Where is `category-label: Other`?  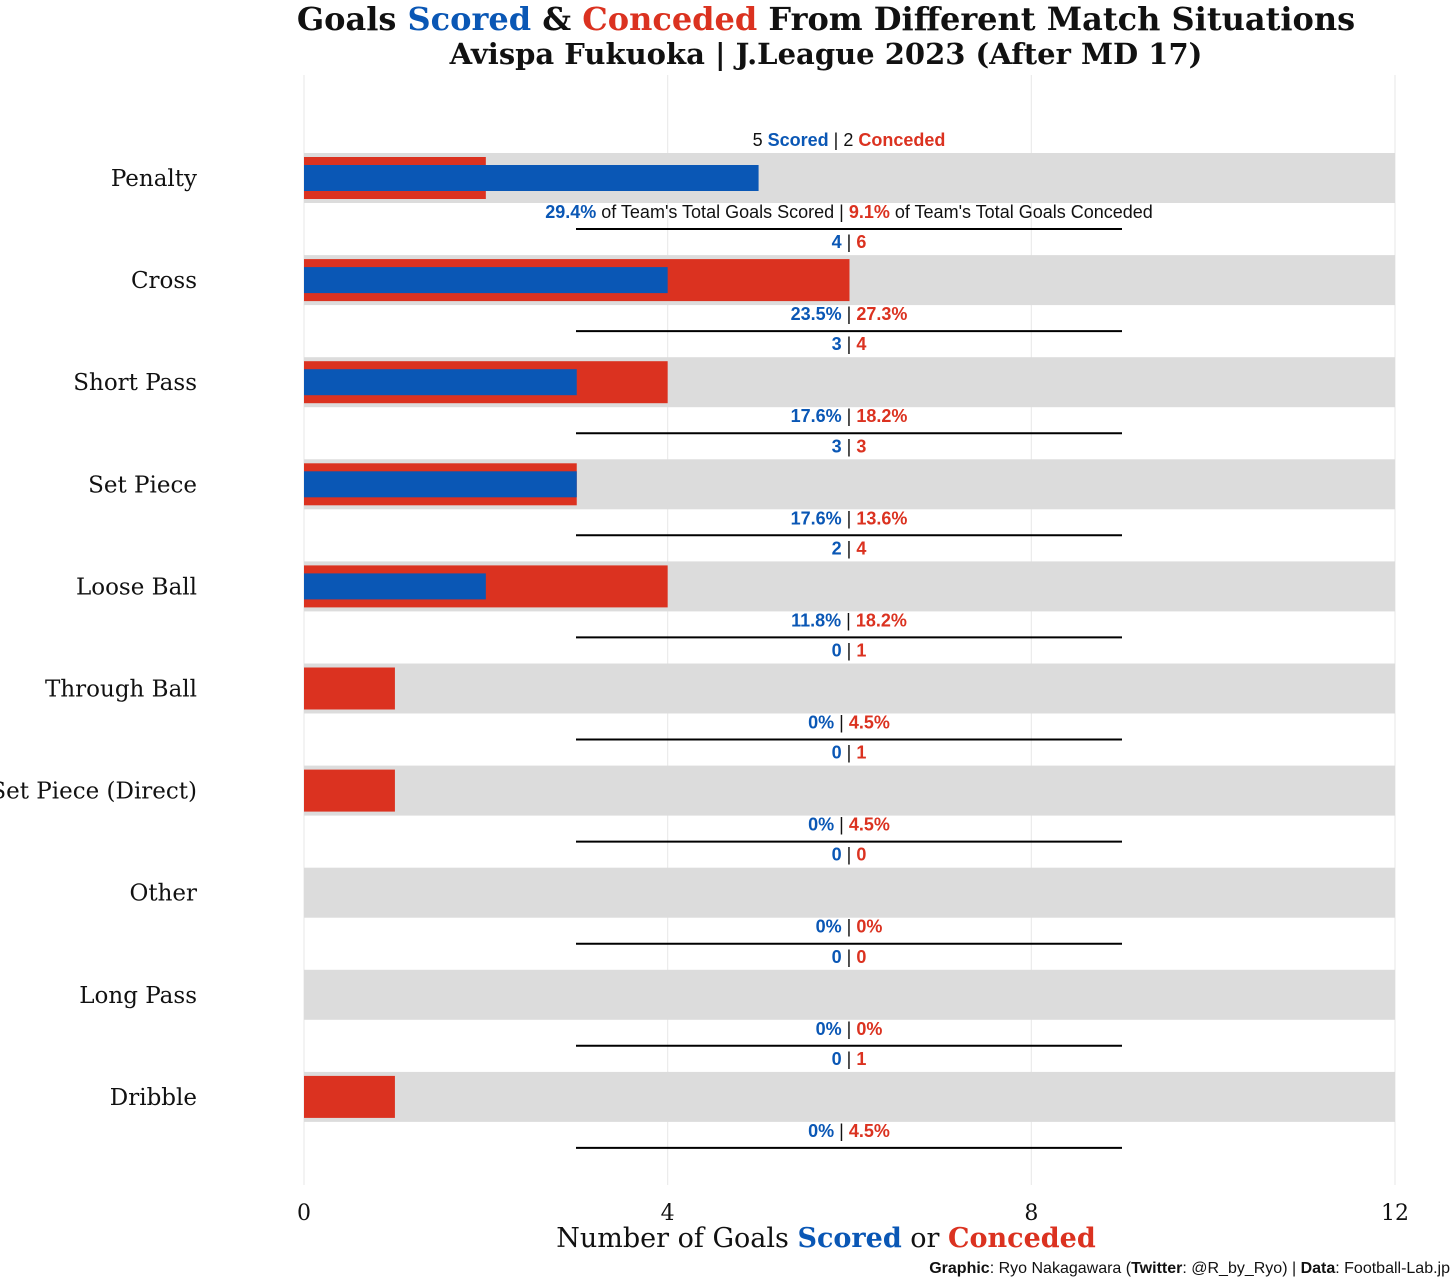
category-label: Other is located at coordinates (163, 894).